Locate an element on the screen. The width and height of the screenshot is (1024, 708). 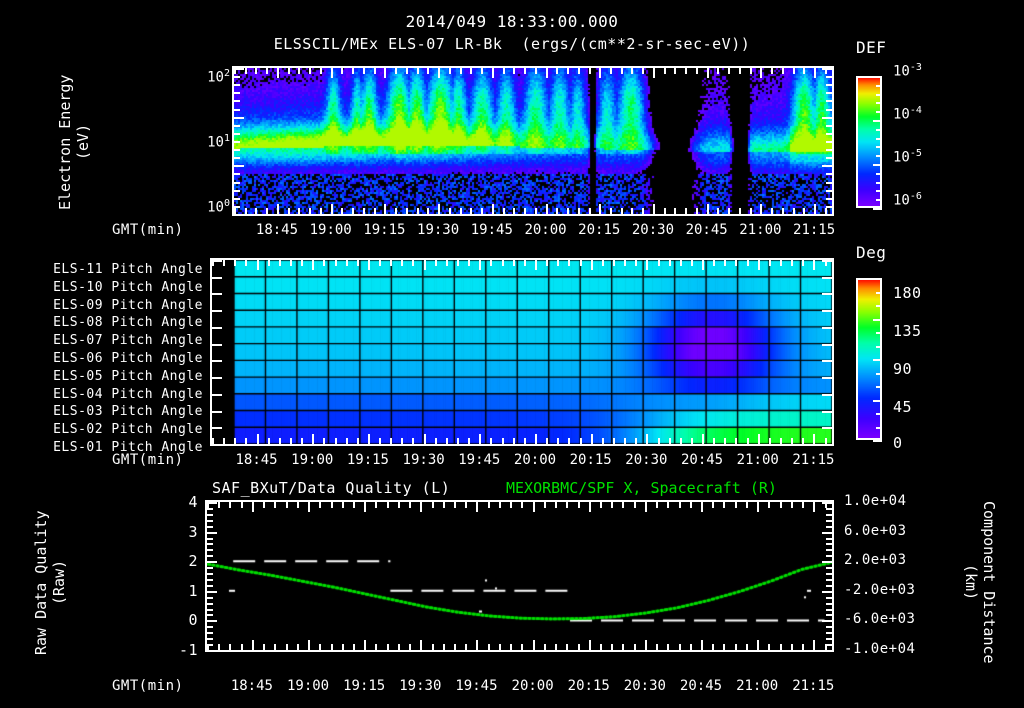
def-colorbar is located at coordinates (869, 142).